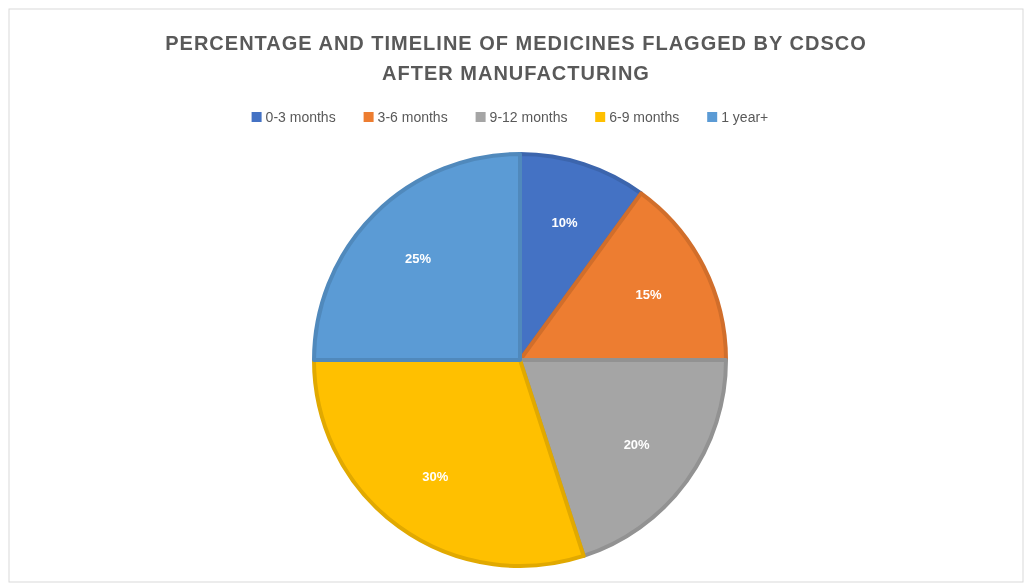  Describe the element at coordinates (300, 116) in the screenshot. I see `legend-label: 0-3 months` at that location.